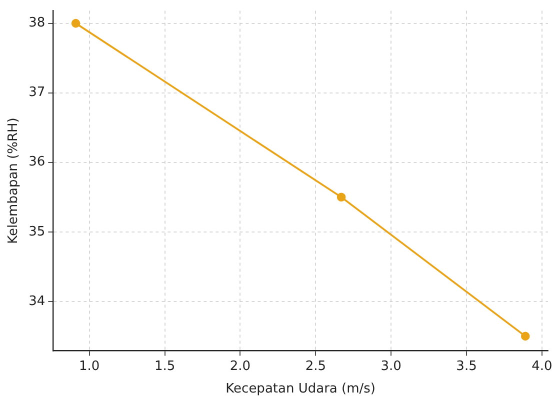 This screenshot has height=403, width=558. Describe the element at coordinates (37, 92) in the screenshot. I see `y-tick-label: 37` at that location.